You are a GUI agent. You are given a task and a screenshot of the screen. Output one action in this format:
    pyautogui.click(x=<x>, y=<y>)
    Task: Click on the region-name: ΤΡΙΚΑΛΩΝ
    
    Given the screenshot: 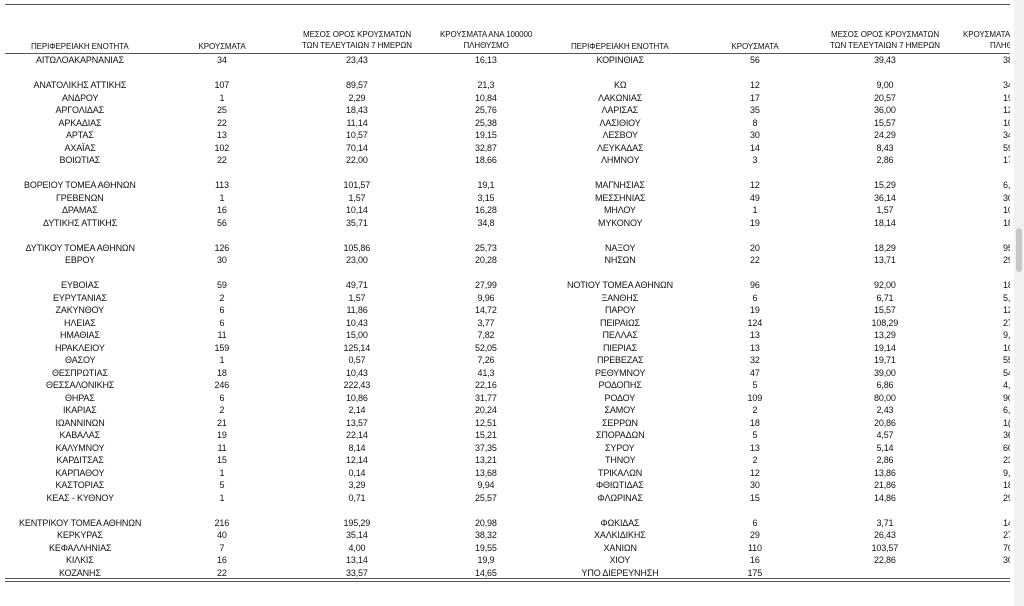 What is the action you would take?
    pyautogui.click(x=620, y=472)
    